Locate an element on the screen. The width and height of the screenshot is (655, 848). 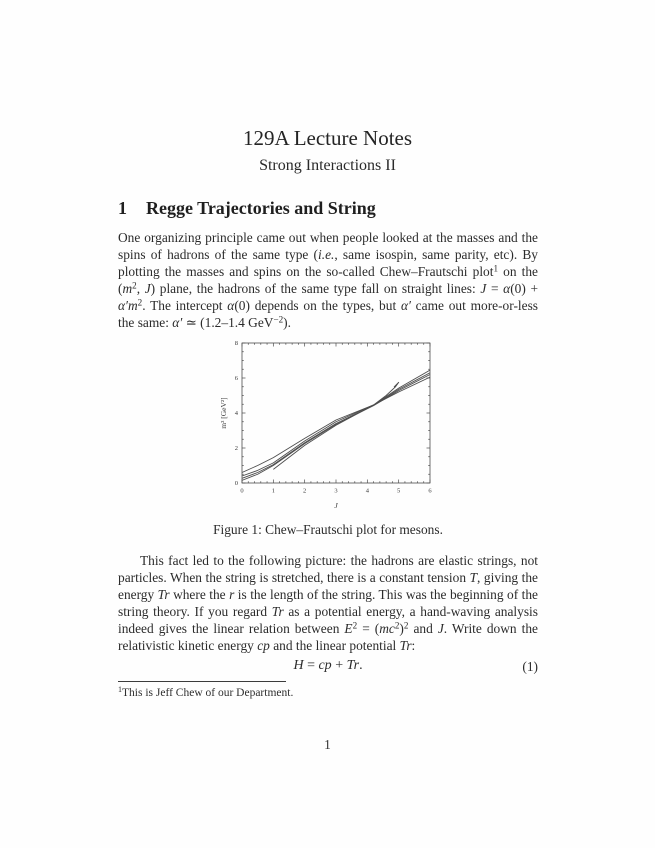
footnote: 1This is Jeff Chew of our Department. is located at coordinates (328, 692).